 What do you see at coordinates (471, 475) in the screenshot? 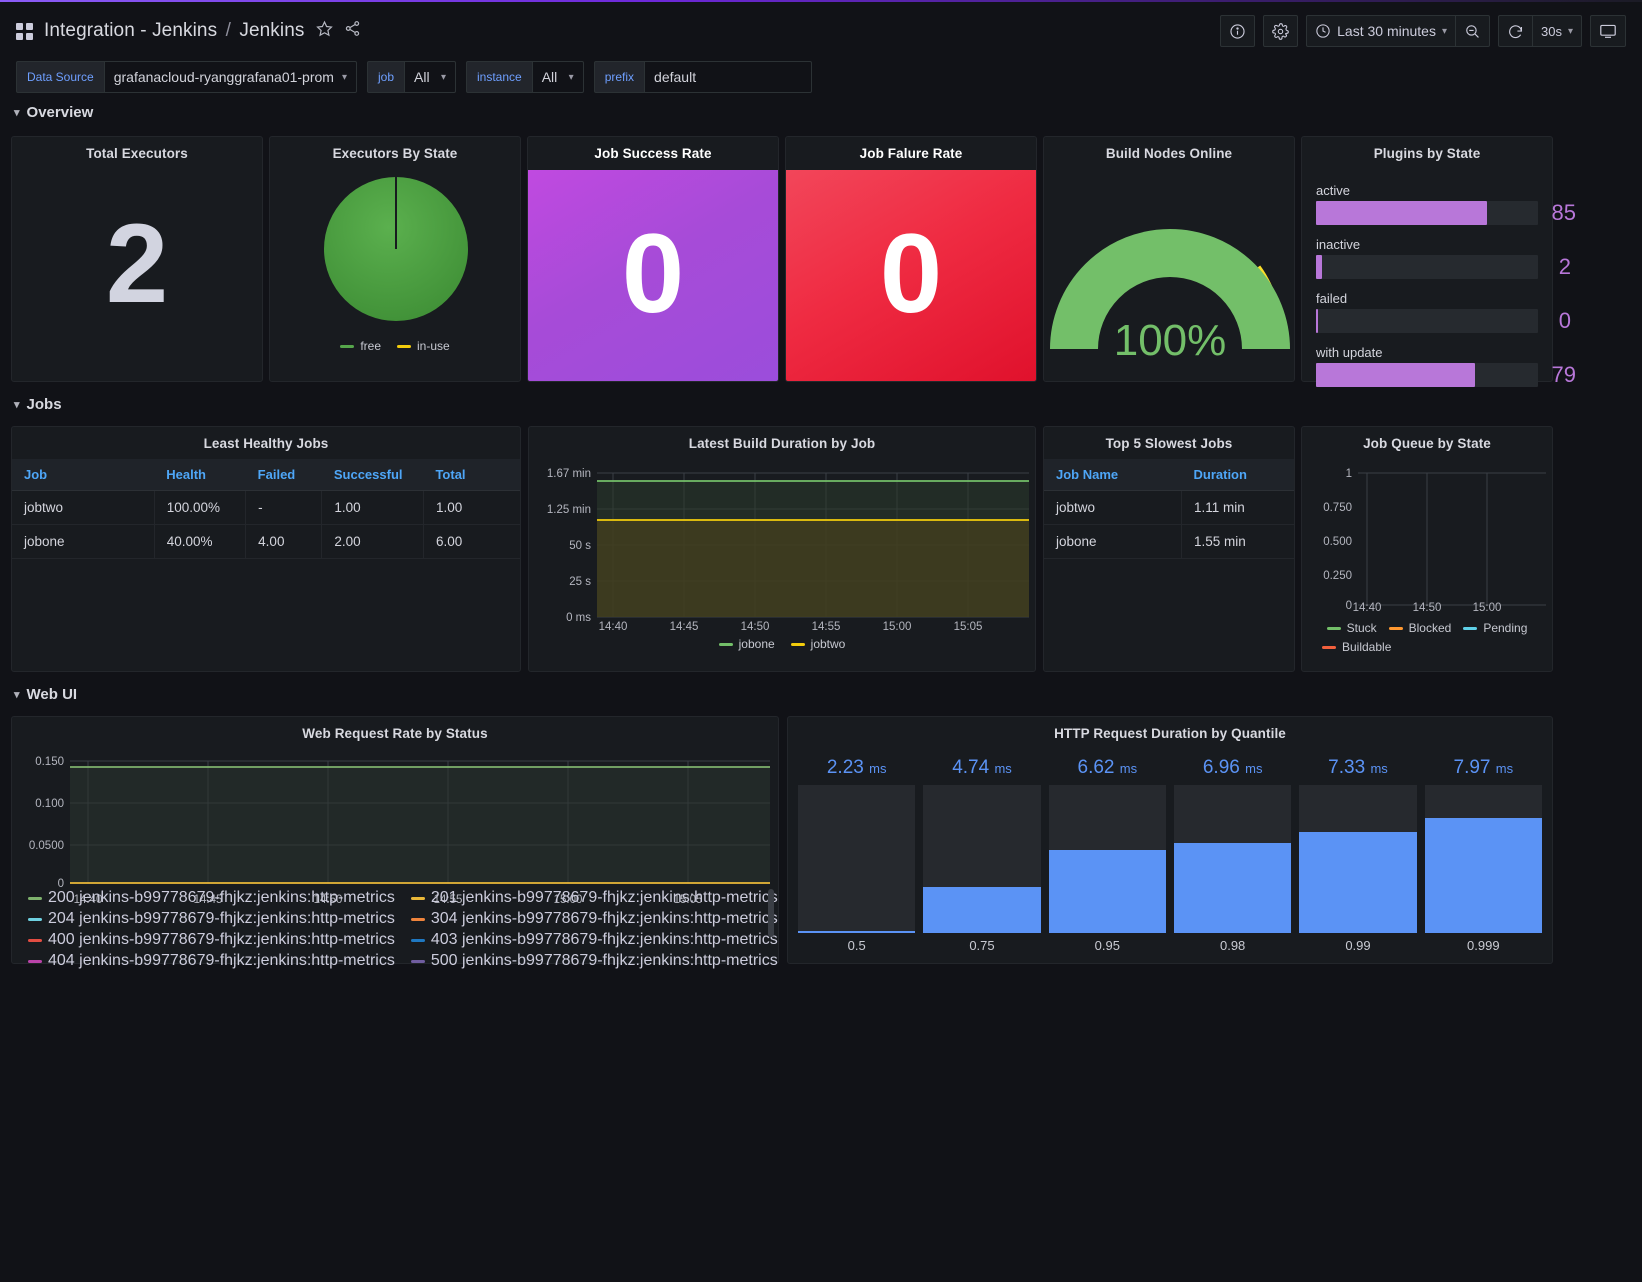
I see `column-header-total: Total` at bounding box center [471, 475].